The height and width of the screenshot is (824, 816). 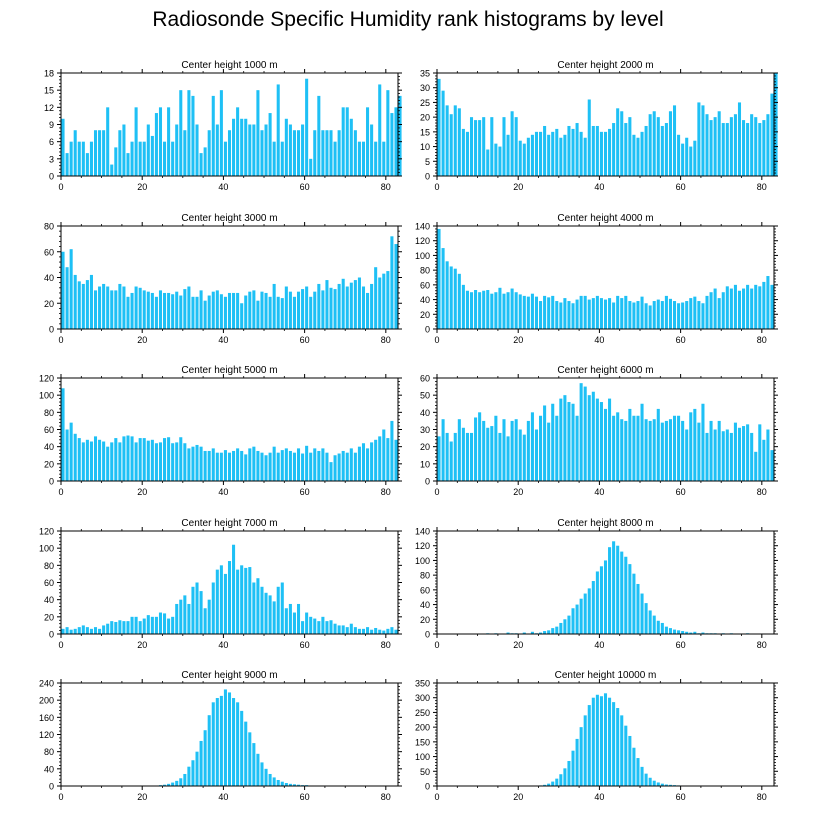 What do you see at coordinates (425, 772) in the screenshot?
I see `y-tick-label: 50` at bounding box center [425, 772].